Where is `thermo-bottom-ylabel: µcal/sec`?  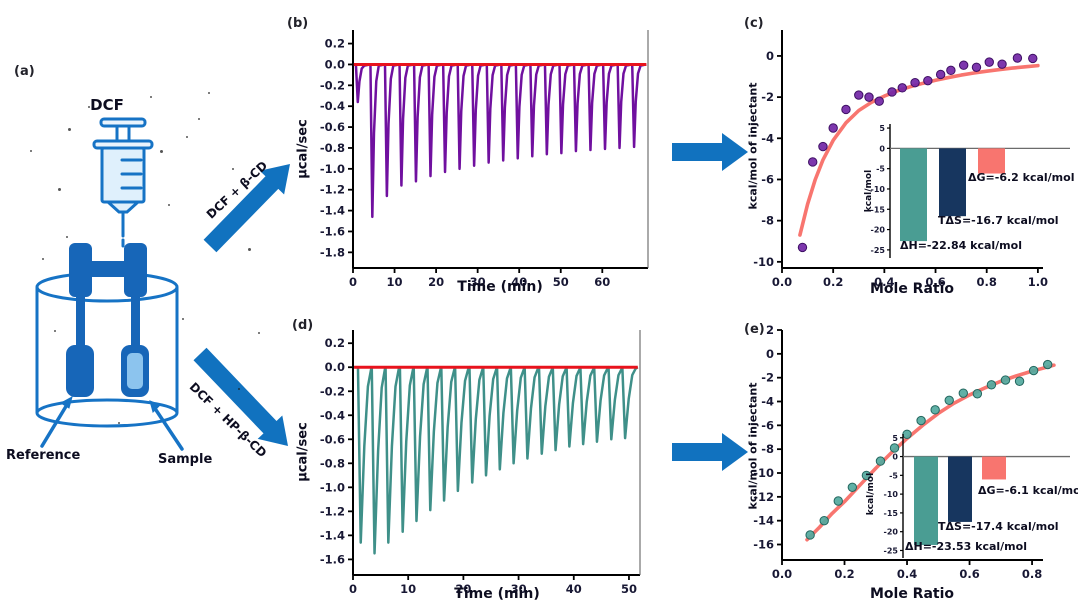
thermo-bottom-ylabel: µcal/sec is located at coordinates (303, 452).